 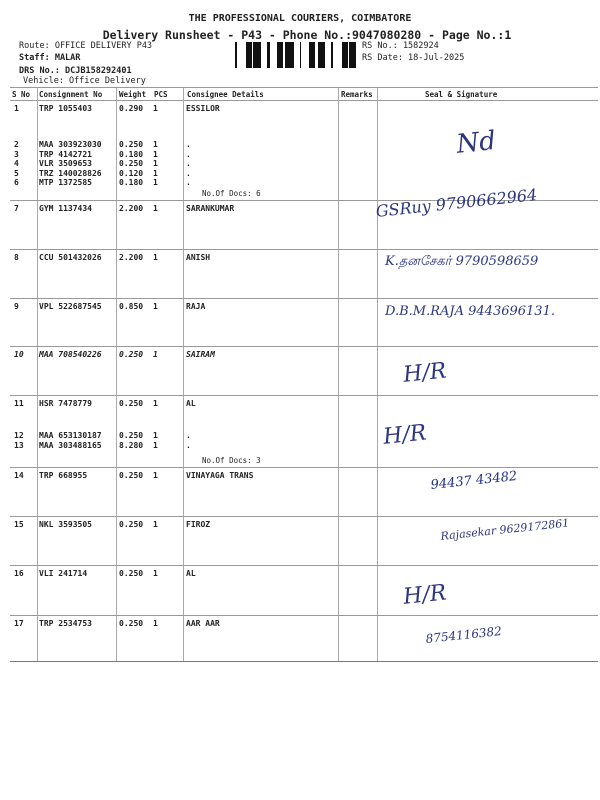 I want to click on cell-cn: TRP 4142721, so click(x=65, y=154).